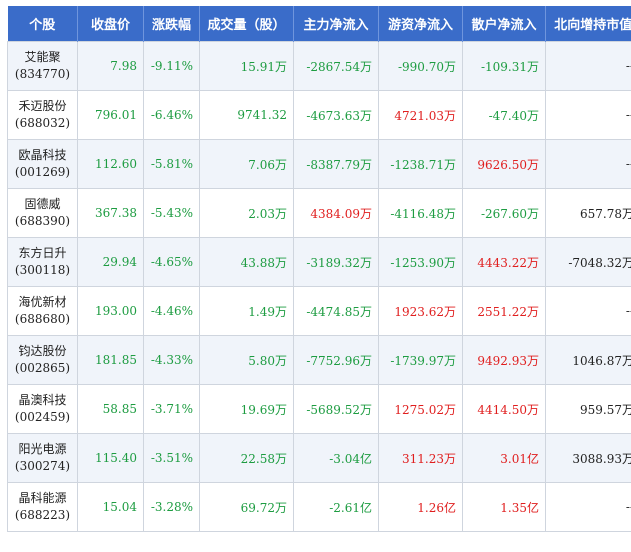  I want to click on retail-inflow-cell: 4414.50万, so click(504, 409).